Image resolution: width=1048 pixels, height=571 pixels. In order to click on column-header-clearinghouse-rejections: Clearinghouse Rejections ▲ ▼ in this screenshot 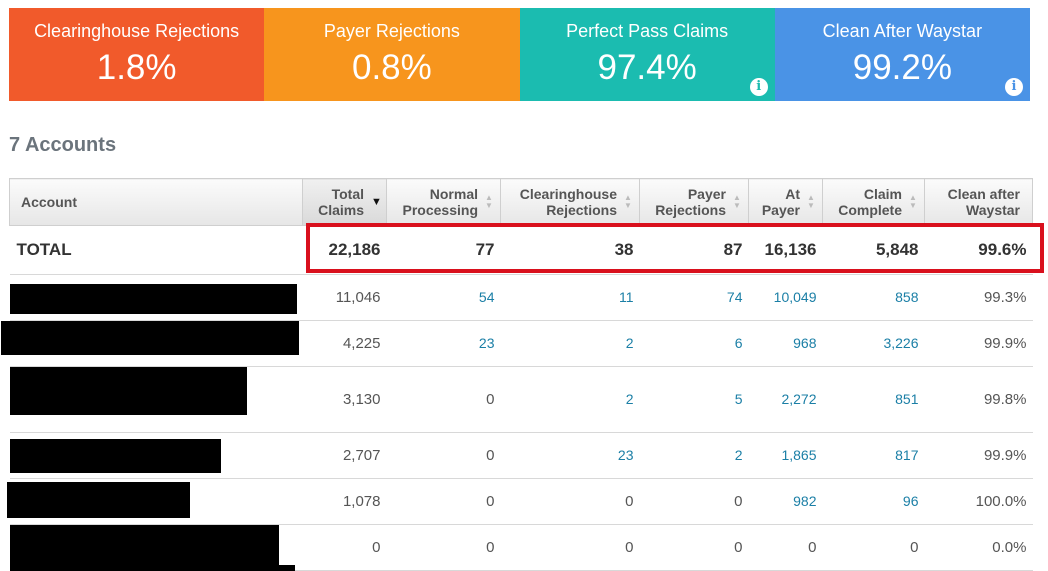, I will do `click(570, 202)`.